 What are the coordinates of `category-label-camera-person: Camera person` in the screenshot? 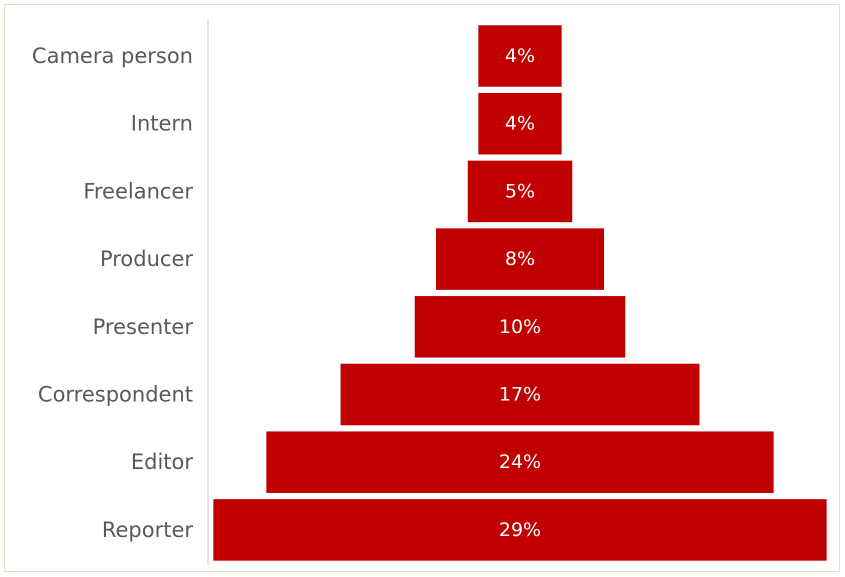 It's located at (112, 56).